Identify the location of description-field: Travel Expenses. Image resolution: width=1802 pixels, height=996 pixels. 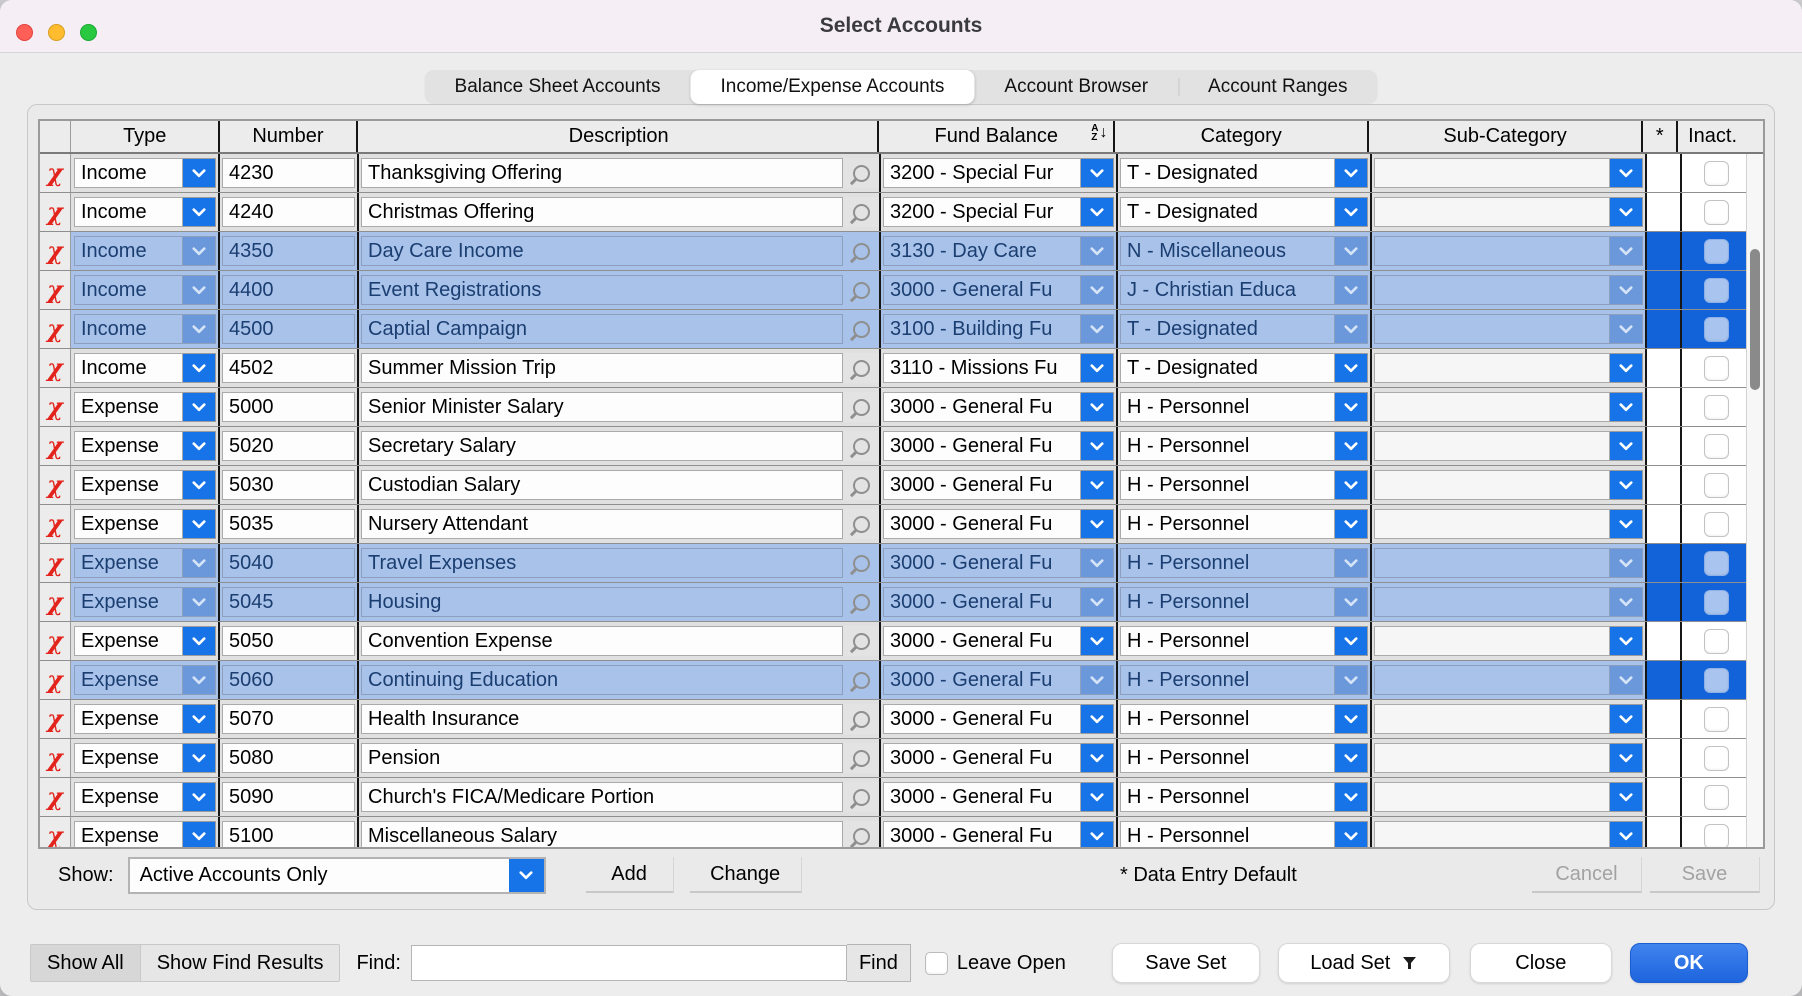
(602, 563).